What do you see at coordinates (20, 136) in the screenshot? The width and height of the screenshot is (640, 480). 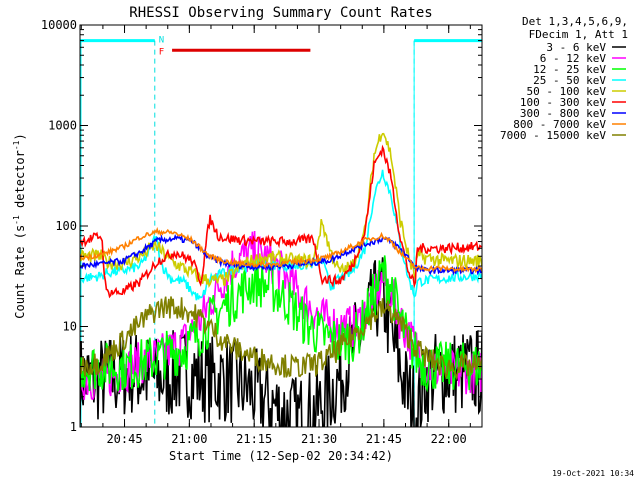 I see `y-axis-label-part-4: )` at bounding box center [20, 136].